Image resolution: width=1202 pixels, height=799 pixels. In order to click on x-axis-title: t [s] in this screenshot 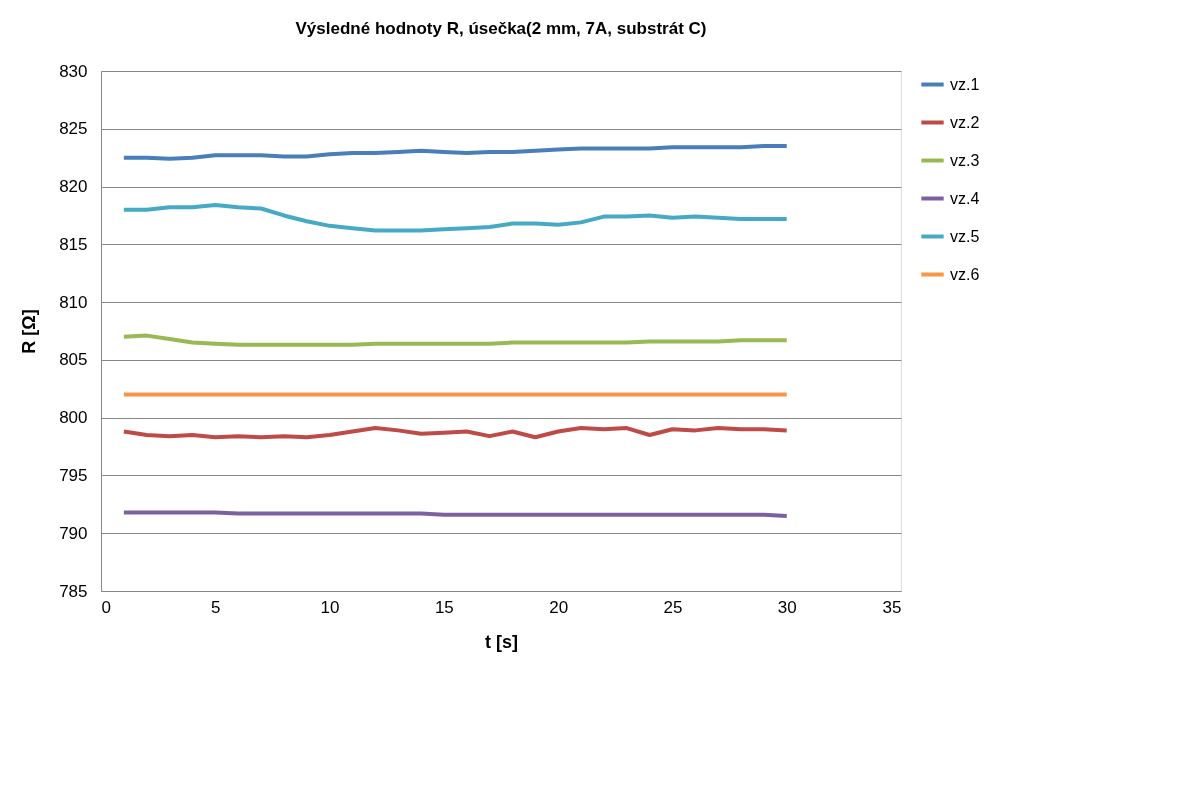, I will do `click(501, 641)`.